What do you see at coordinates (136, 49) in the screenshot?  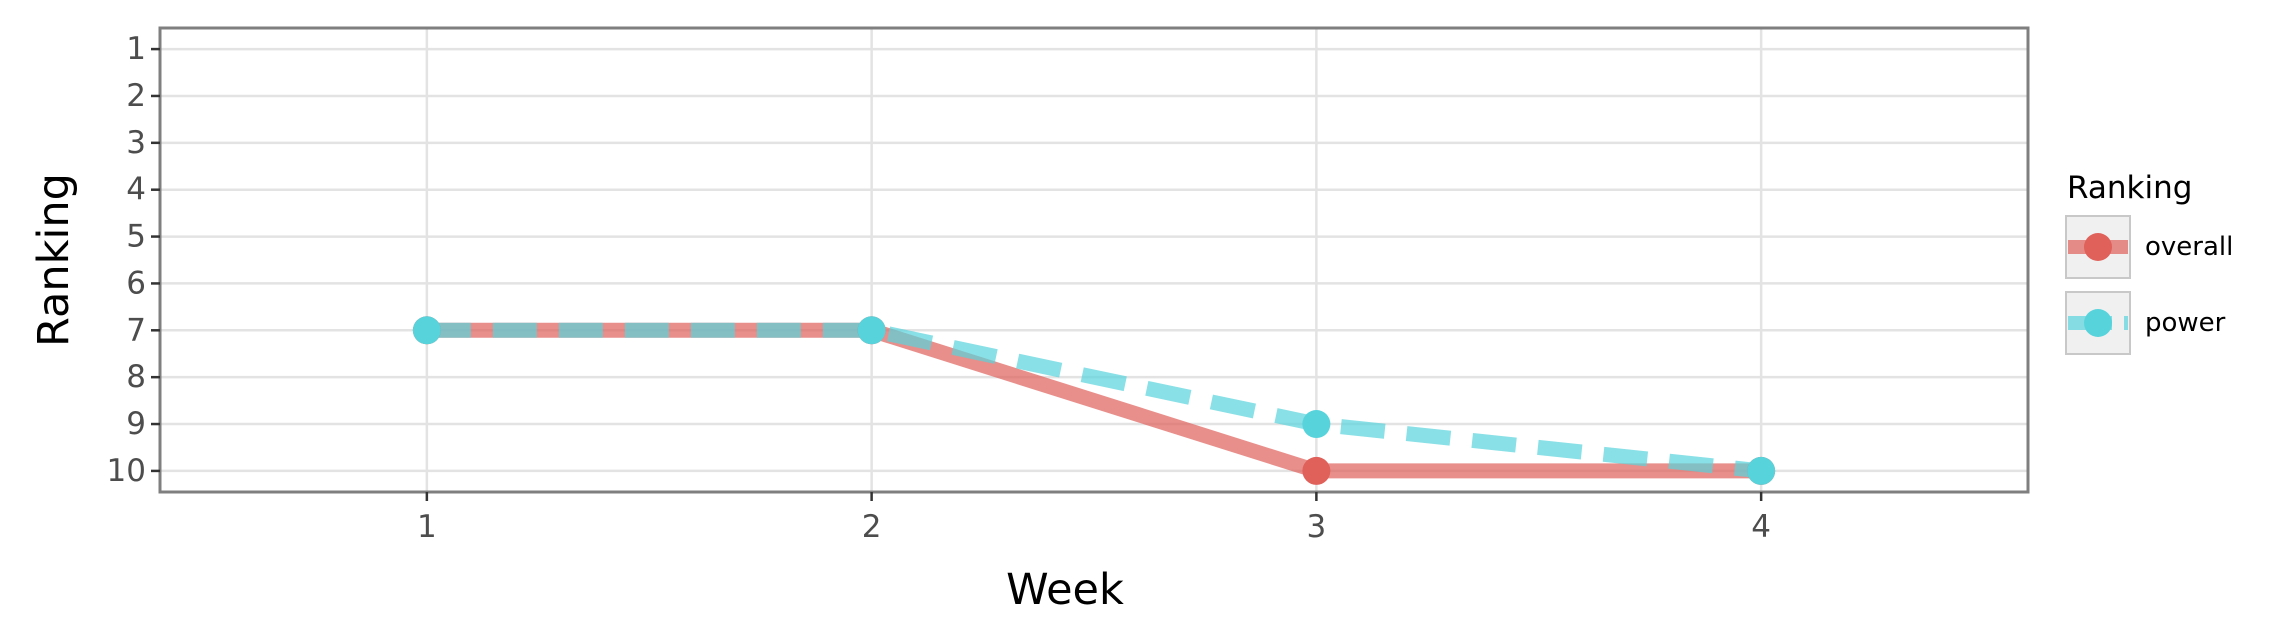 I see `y-tick-label: 1` at bounding box center [136, 49].